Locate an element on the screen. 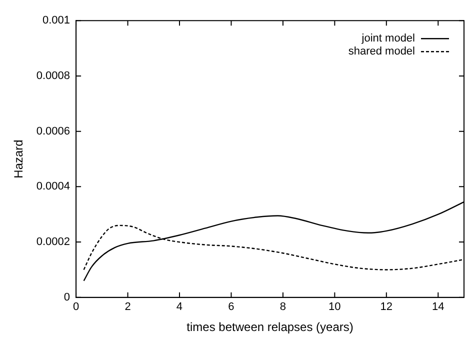  x-tick-label: 12 is located at coordinates (386, 307).